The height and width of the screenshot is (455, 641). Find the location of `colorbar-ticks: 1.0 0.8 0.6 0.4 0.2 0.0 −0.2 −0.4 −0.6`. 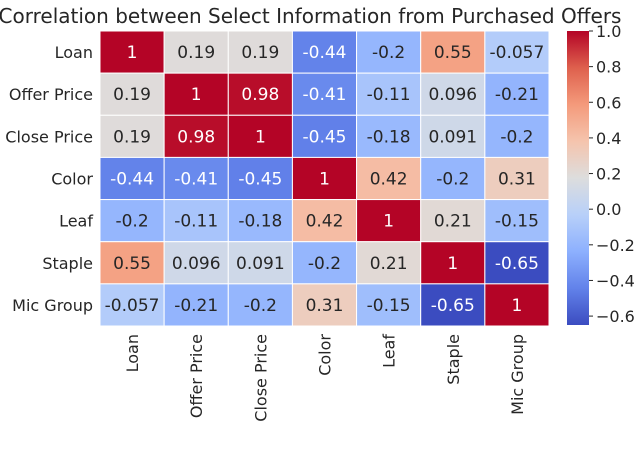

colorbar-ticks: 1.0 0.8 0.6 0.4 0.2 0.0 −0.2 −0.4 −0.6 is located at coordinates (612, 174).